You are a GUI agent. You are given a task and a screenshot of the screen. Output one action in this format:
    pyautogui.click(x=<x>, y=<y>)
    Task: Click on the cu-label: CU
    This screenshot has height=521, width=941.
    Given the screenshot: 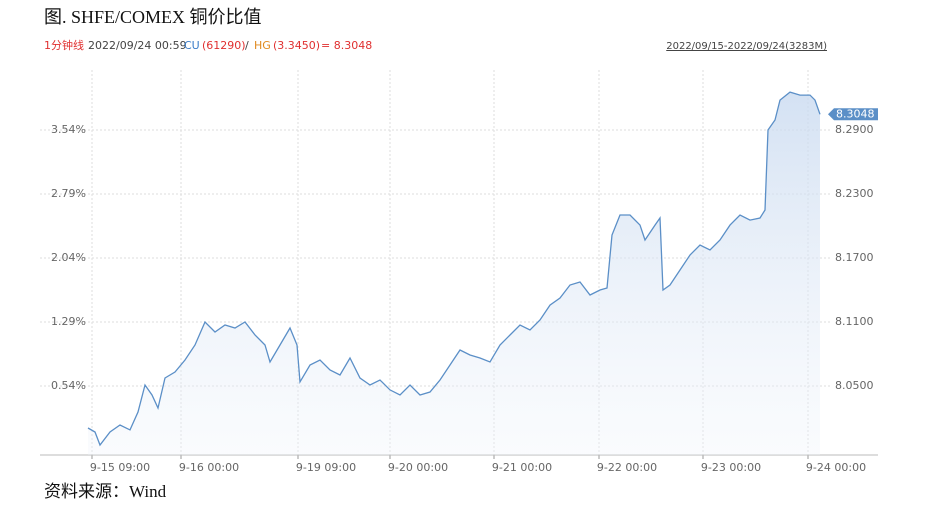 What is the action you would take?
    pyautogui.click(x=192, y=45)
    